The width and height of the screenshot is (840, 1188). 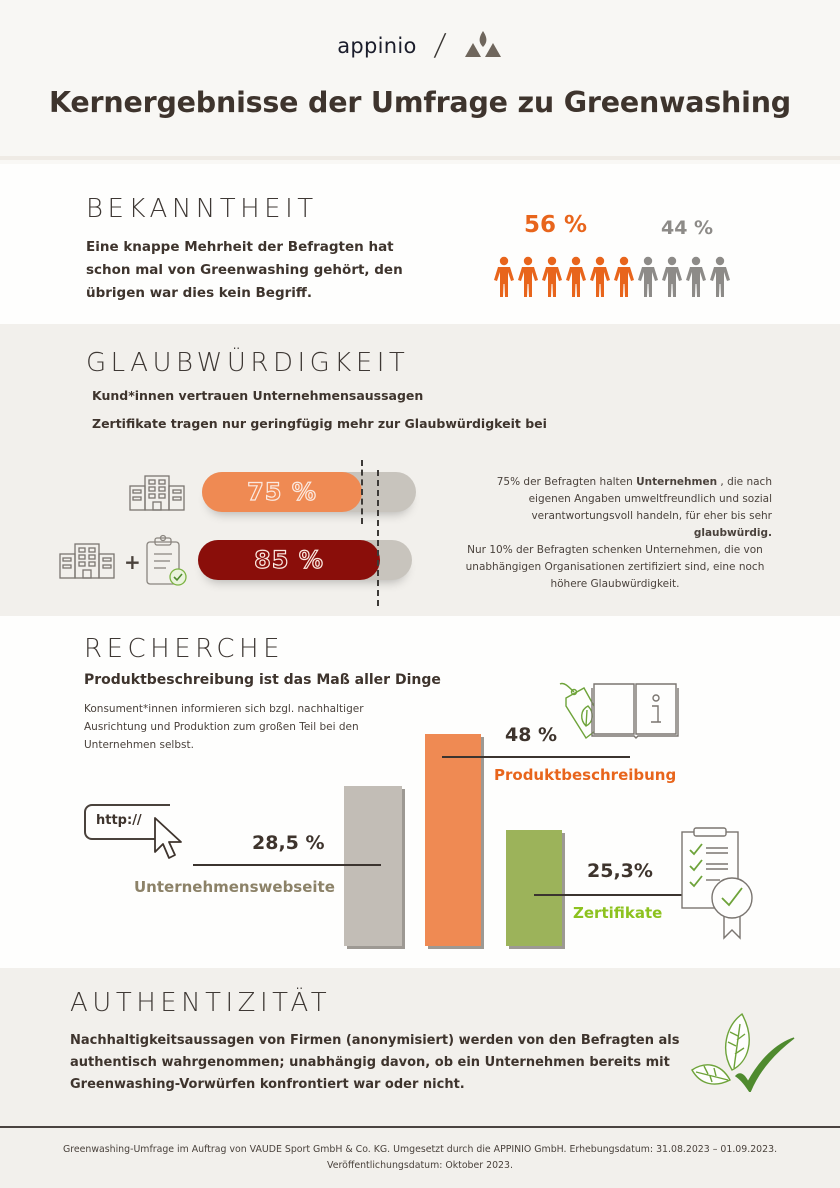 I want to click on desc-bold: Unternehmen, so click(x=677, y=482).